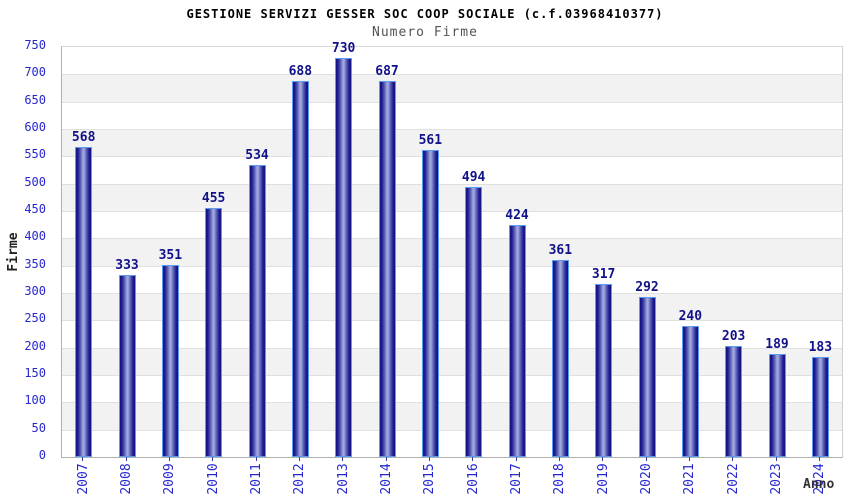 Image resolution: width=850 pixels, height=500 pixels. Describe the element at coordinates (257, 156) in the screenshot. I see `bar-value-label: 534` at that location.